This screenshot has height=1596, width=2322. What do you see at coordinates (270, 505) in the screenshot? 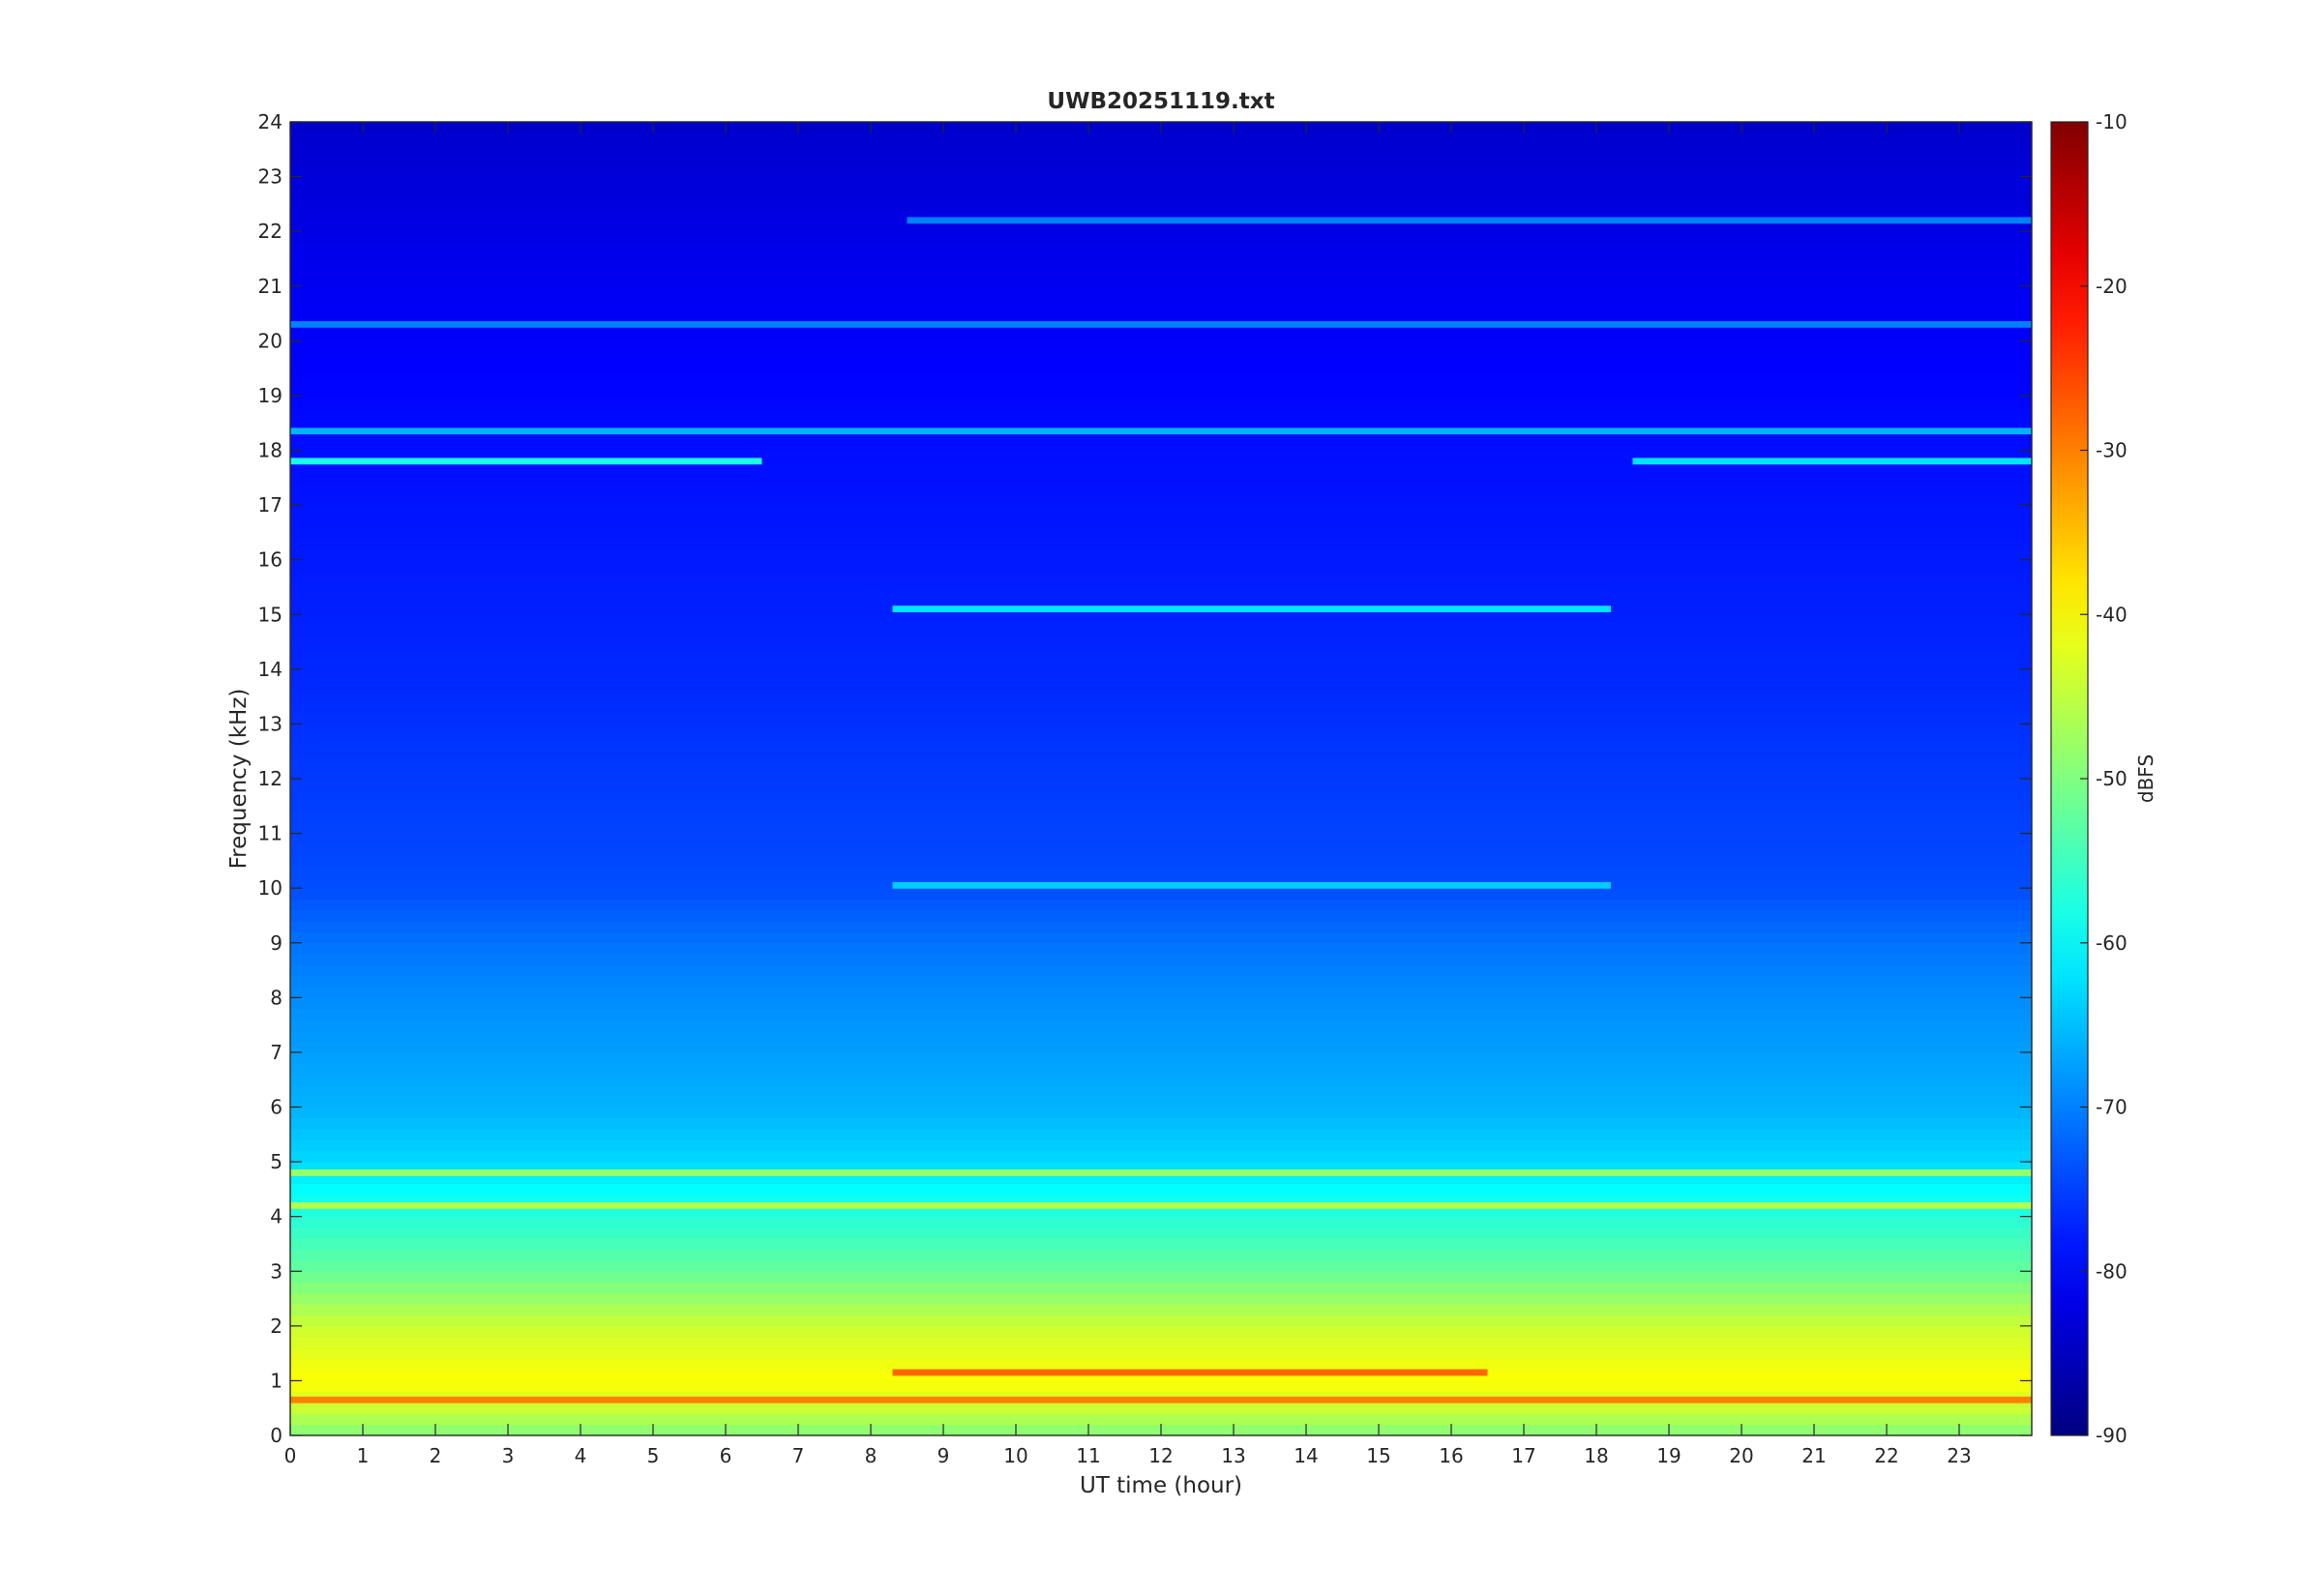
I see `y-tick-label: 17` at bounding box center [270, 505].